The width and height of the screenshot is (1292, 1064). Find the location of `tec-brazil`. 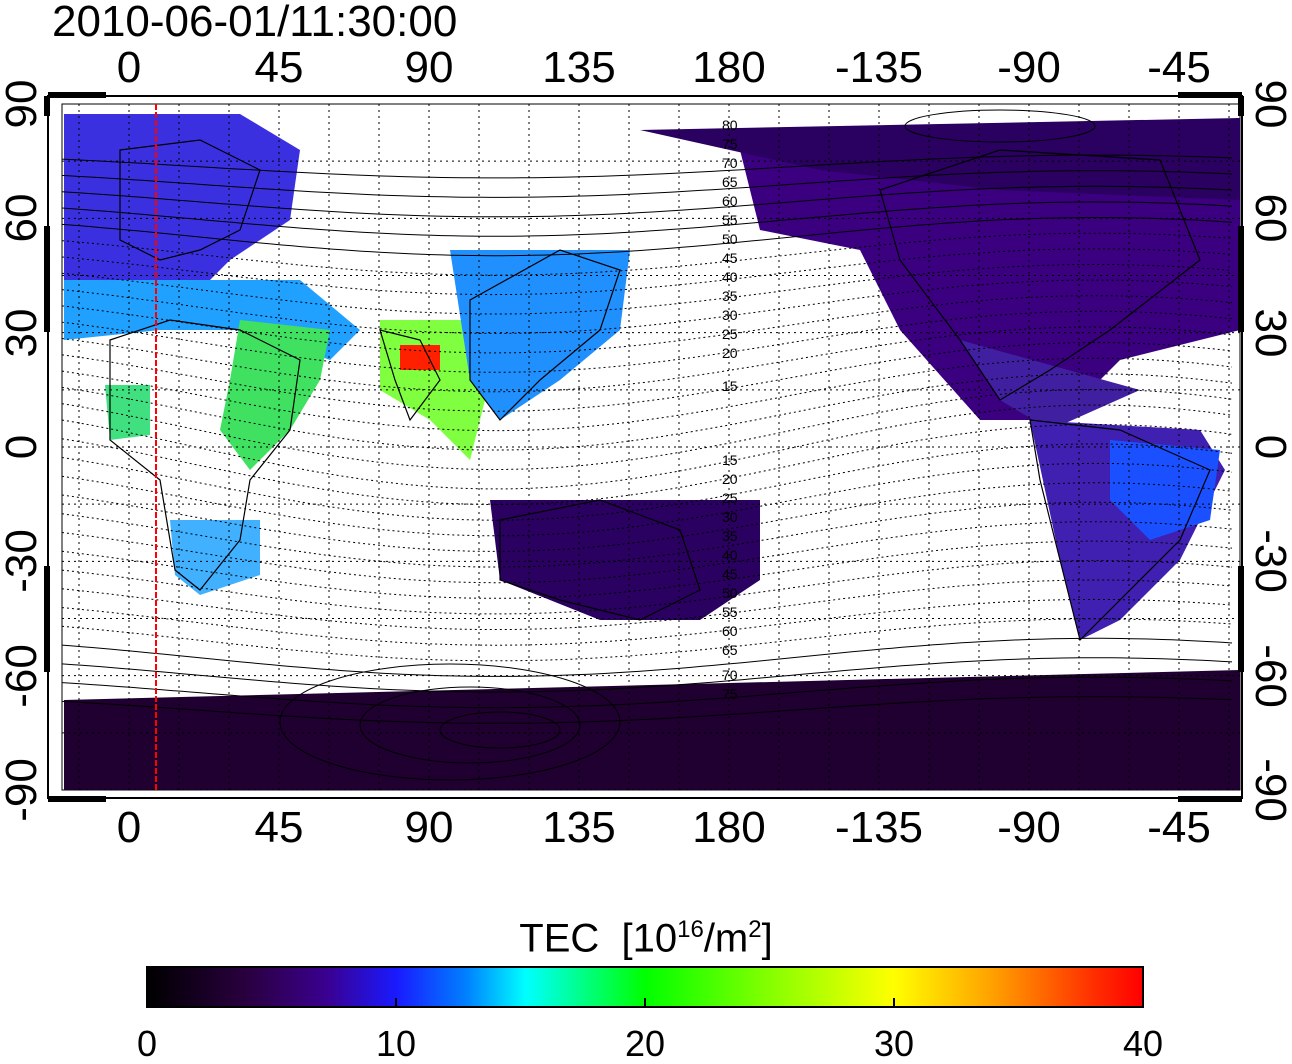

tec-brazil is located at coordinates (1165, 490).